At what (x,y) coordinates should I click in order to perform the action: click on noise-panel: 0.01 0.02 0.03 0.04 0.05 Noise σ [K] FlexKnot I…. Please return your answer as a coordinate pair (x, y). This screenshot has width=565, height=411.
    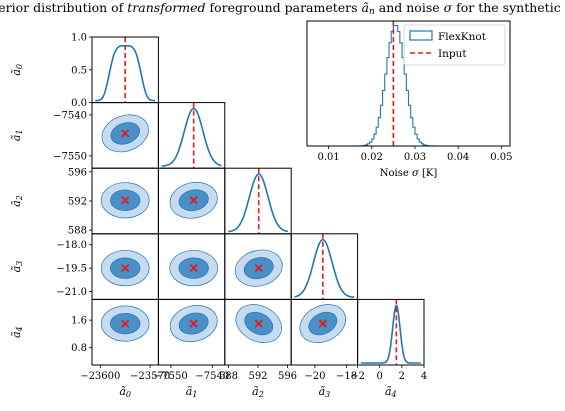
    Looking at the image, I should click on (409, 99).